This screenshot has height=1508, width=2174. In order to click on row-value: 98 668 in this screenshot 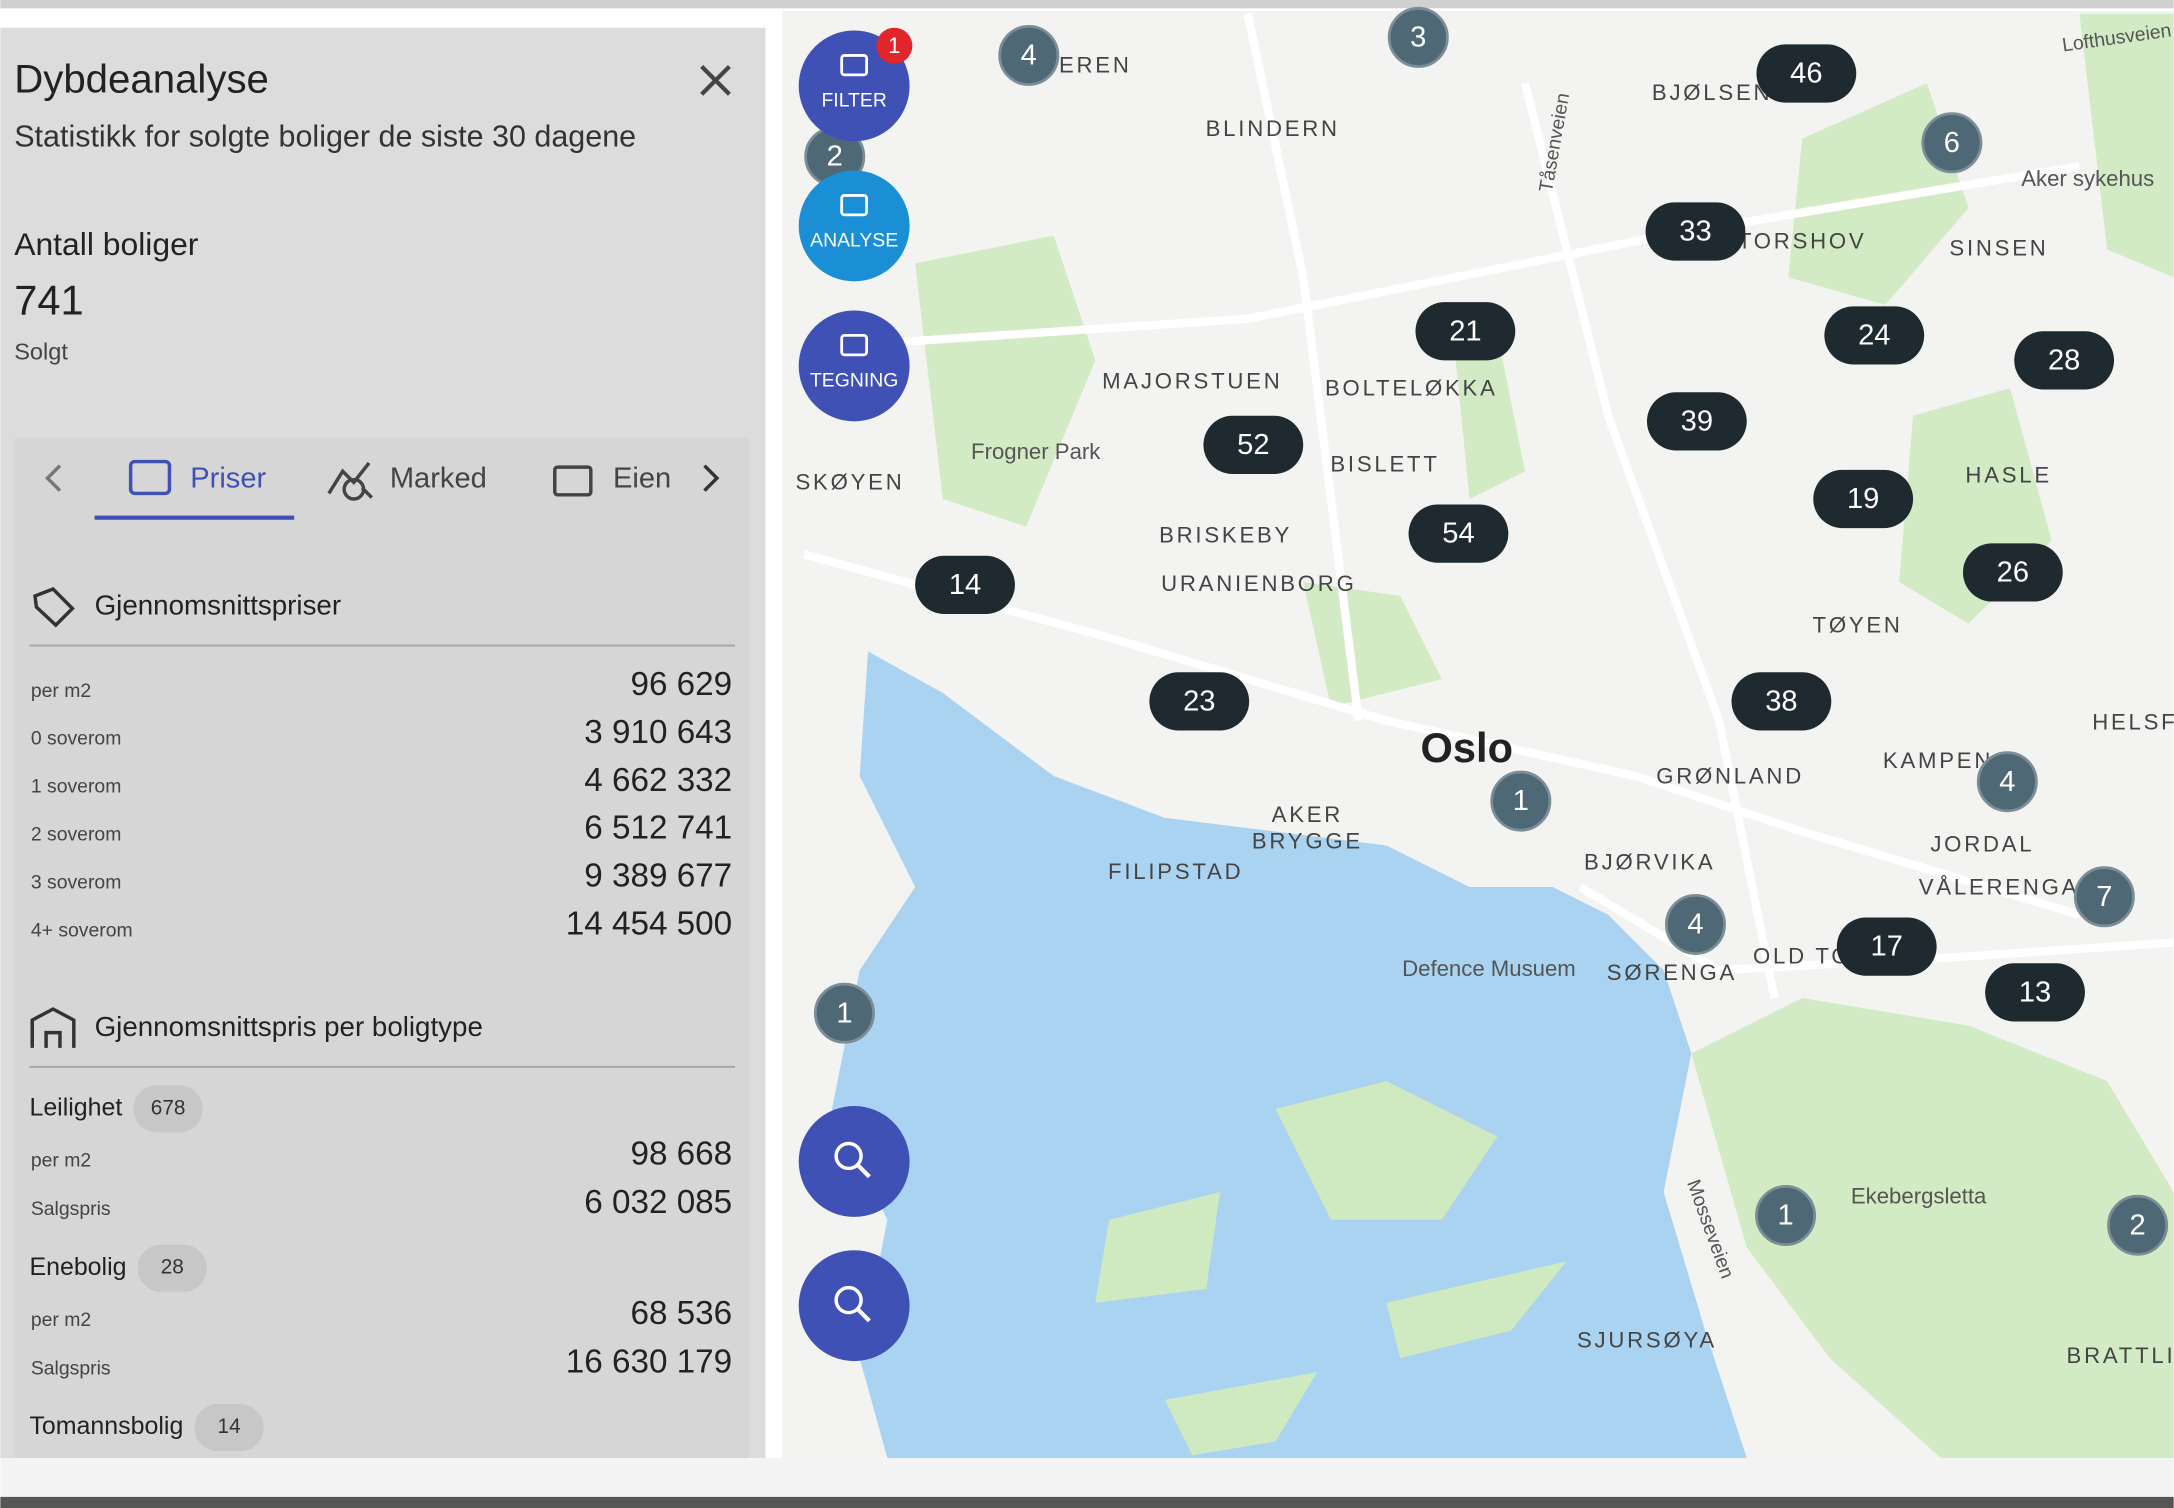, I will do `click(681, 1154)`.